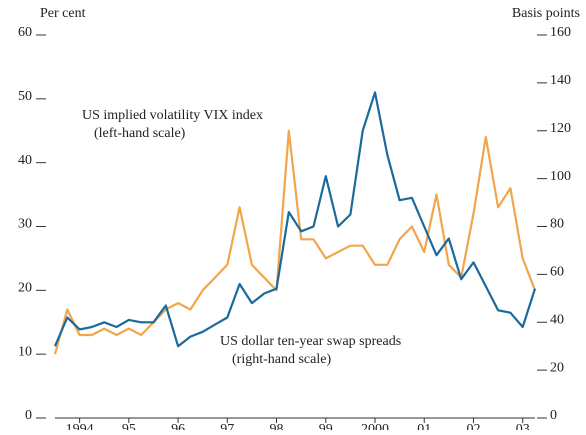  I want to click on y2-tick-label: 20, so click(557, 367).